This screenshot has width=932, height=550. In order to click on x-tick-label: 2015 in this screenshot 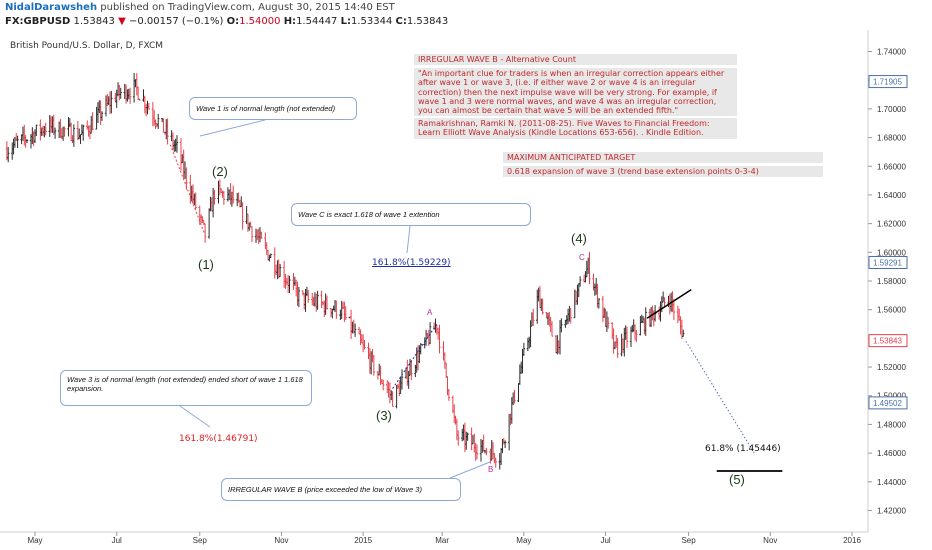, I will do `click(363, 540)`.